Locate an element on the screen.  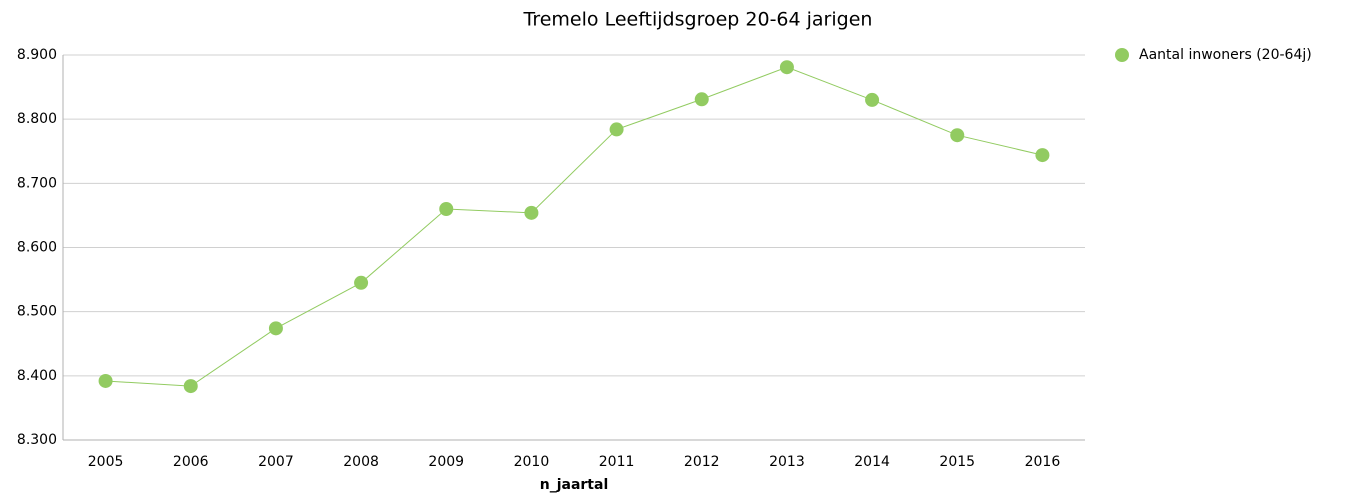
x-tick-label: 2009 is located at coordinates (446, 462).